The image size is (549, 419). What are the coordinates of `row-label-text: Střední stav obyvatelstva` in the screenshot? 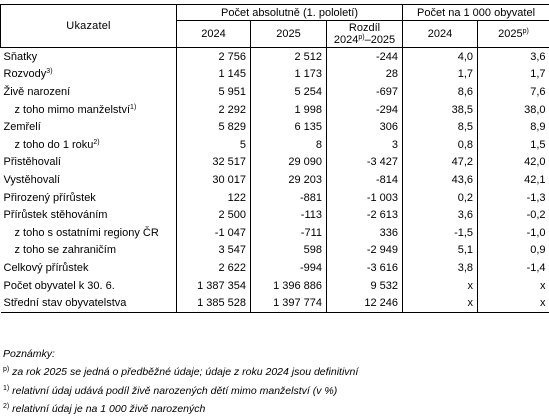 It's located at (65, 303).